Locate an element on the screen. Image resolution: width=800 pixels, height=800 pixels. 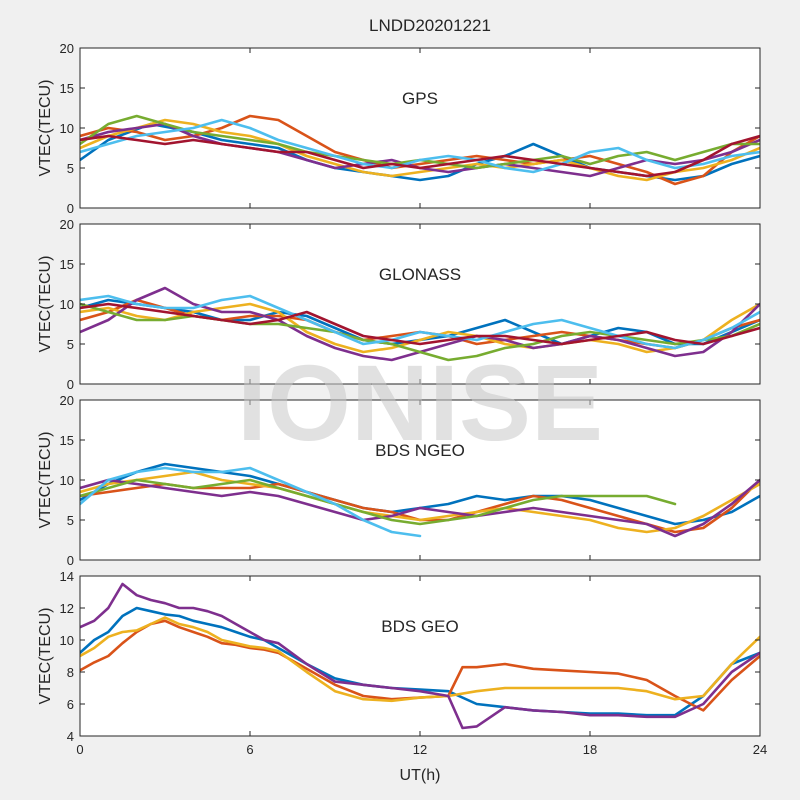
figure-title: LNDD20201221 is located at coordinates (430, 25).